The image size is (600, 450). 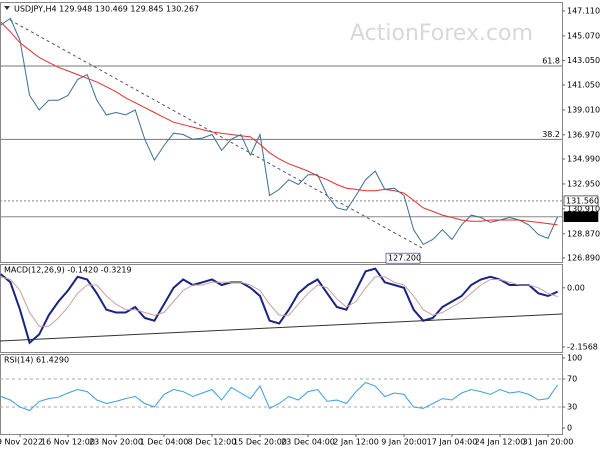 I want to click on price-box-label: 130.267, so click(x=582, y=216).